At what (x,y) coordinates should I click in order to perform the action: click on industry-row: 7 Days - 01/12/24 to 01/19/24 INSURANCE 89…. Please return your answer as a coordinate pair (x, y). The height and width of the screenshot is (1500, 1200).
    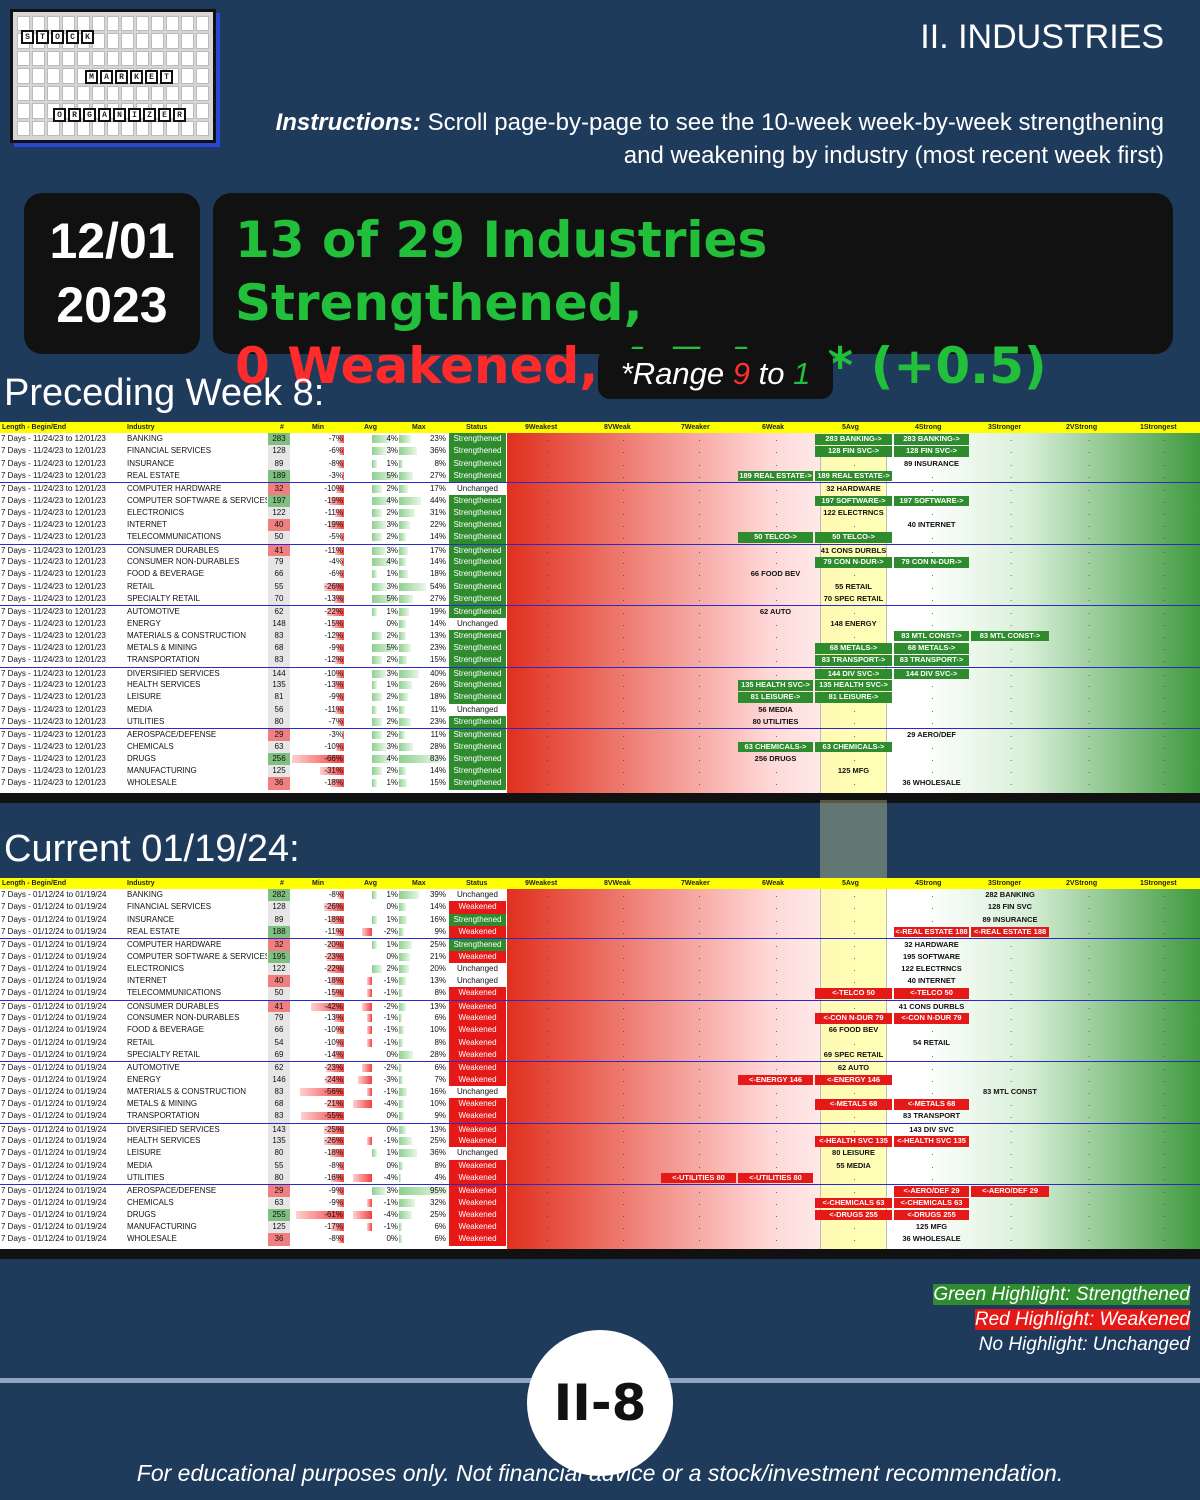
    Looking at the image, I should click on (600, 919).